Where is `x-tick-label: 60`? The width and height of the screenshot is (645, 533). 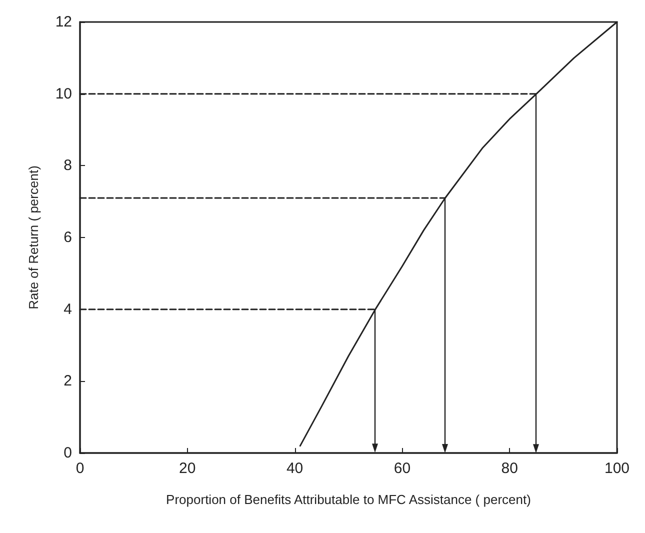
x-tick-label: 60 is located at coordinates (402, 468).